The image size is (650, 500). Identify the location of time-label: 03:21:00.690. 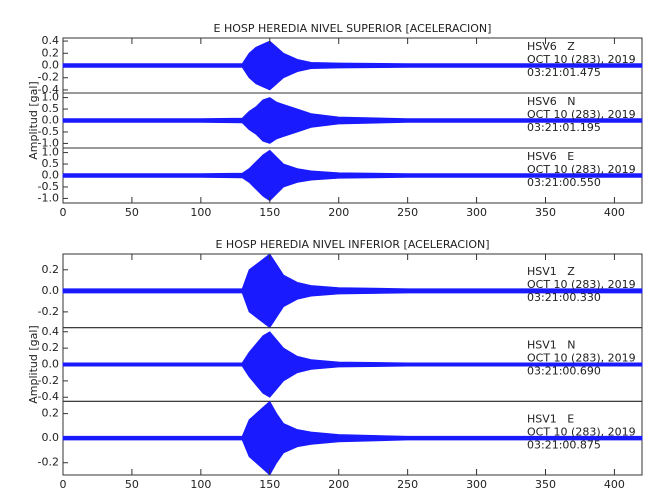
(564, 371).